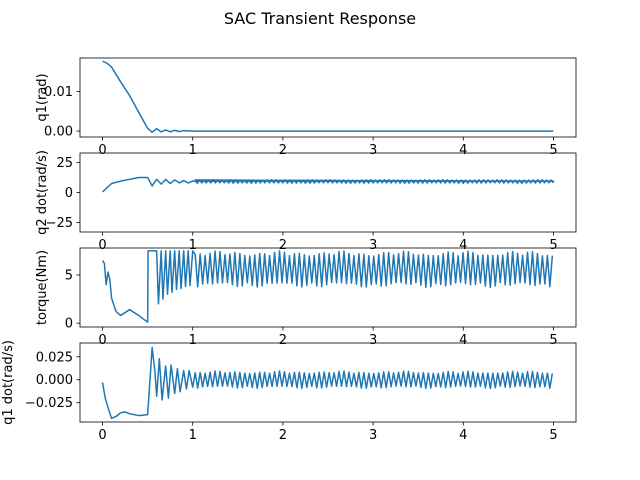 This screenshot has height=480, width=640. Describe the element at coordinates (102, 340) in the screenshot. I see `x-tick-label-3-0: 0` at that location.